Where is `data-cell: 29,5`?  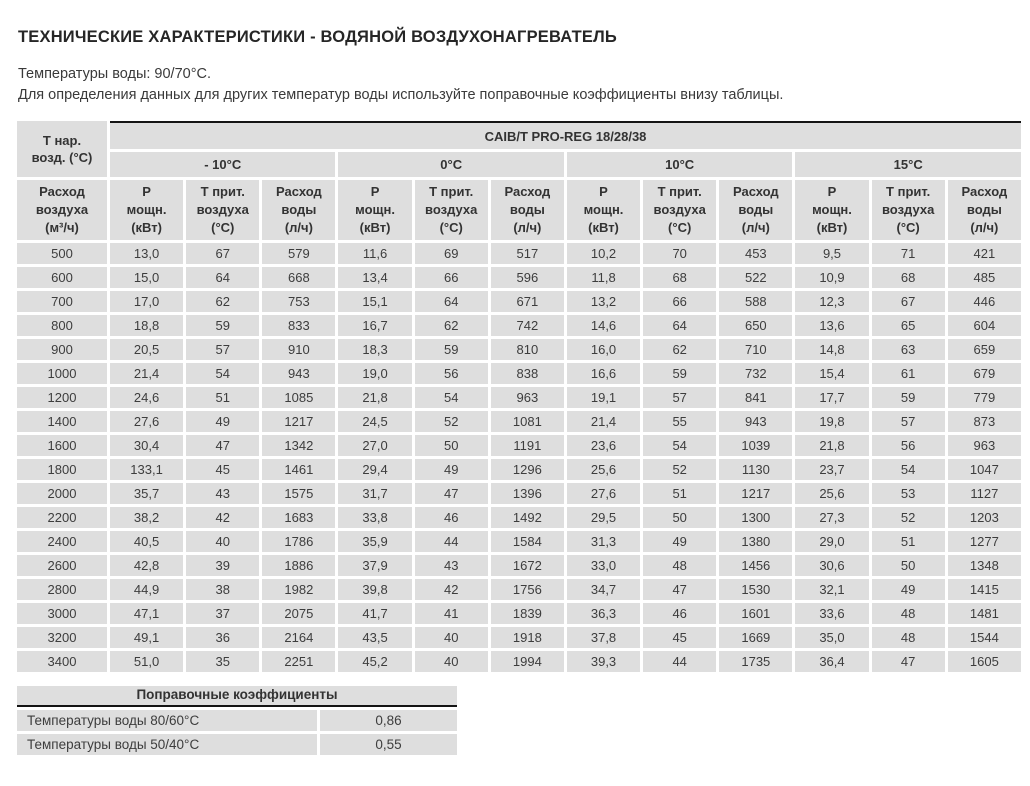 data-cell: 29,5 is located at coordinates (603, 517).